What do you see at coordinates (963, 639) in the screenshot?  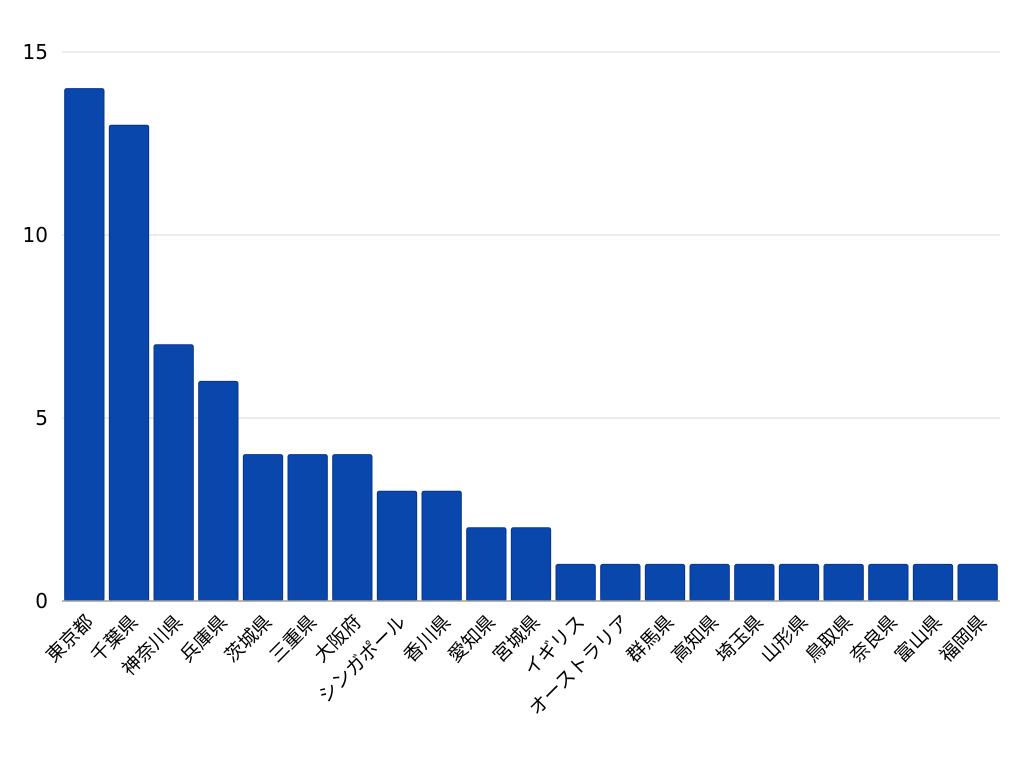 I see `x-category-label: 福岡県` at bounding box center [963, 639].